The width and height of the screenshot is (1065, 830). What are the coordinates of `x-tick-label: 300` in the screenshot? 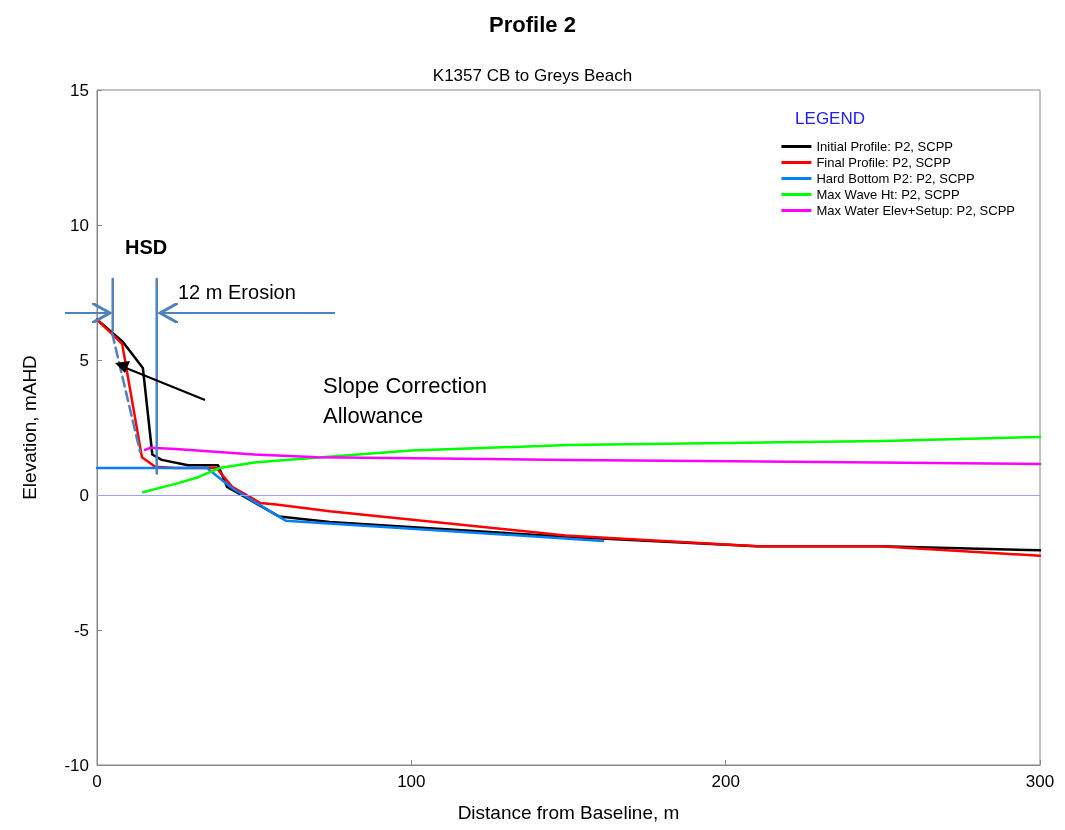 It's located at (1040, 781).